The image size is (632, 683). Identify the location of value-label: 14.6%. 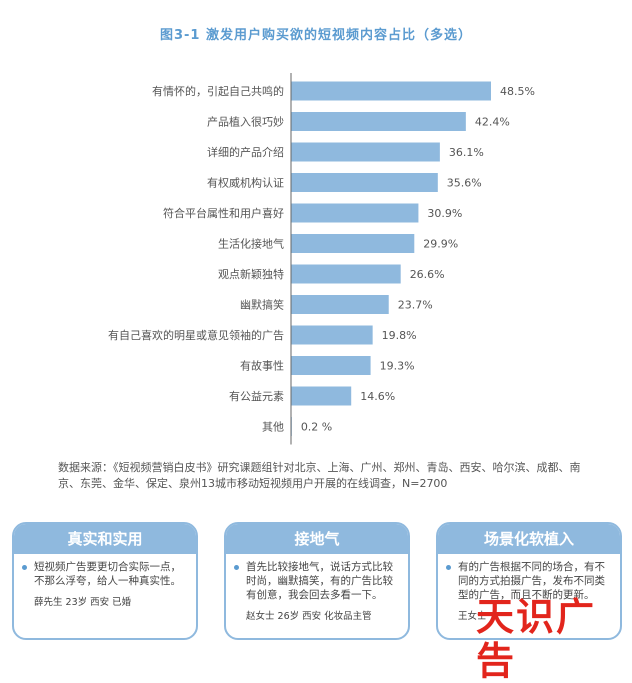
(377, 396).